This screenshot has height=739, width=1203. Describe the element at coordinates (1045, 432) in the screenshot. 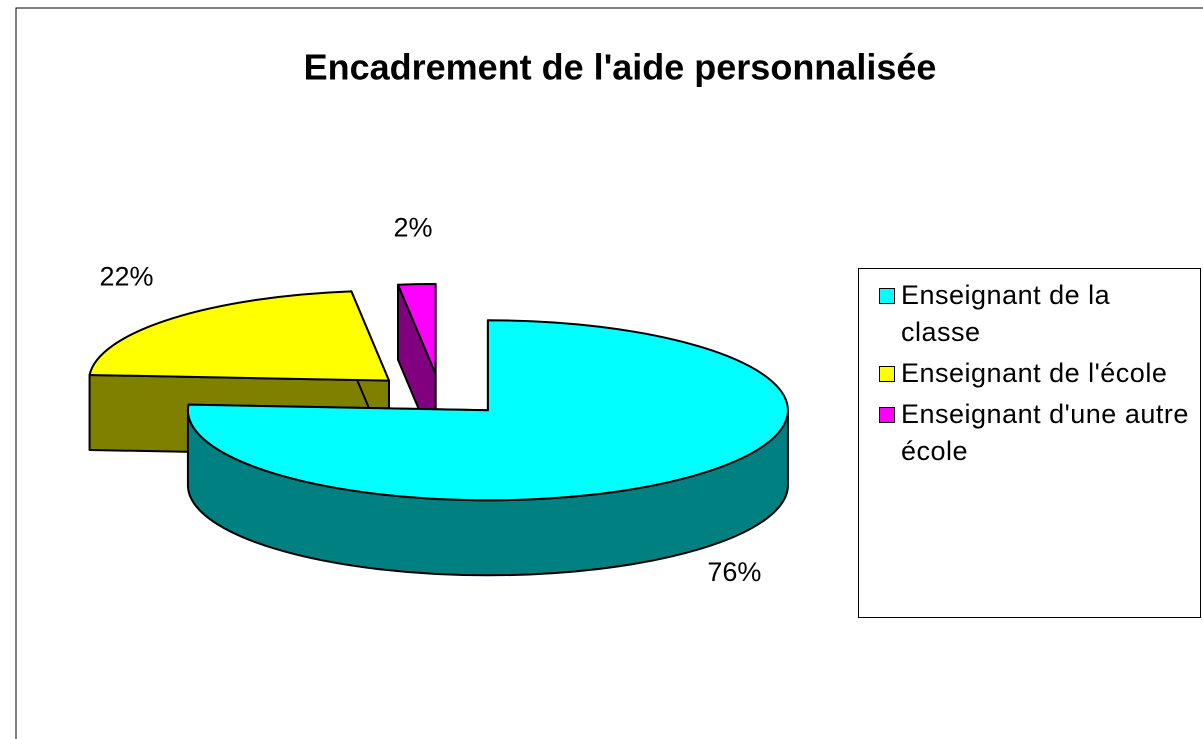

I see `legend-label: Enseignant d'une autre école` at that location.